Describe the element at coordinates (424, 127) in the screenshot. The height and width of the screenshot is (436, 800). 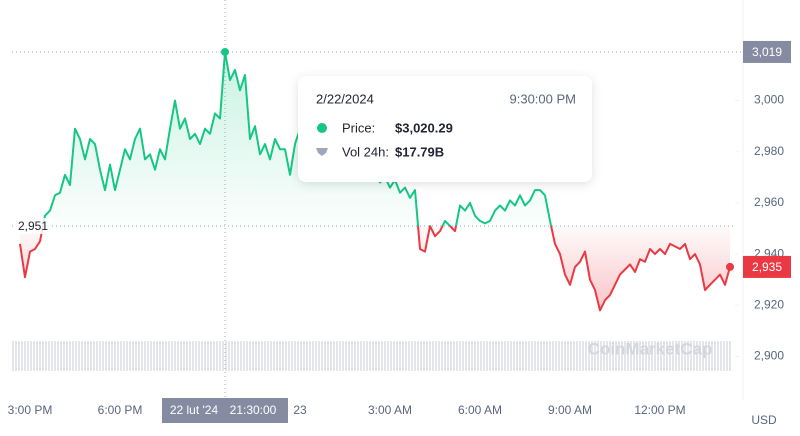
I see `price-value: $3,020.29` at that location.